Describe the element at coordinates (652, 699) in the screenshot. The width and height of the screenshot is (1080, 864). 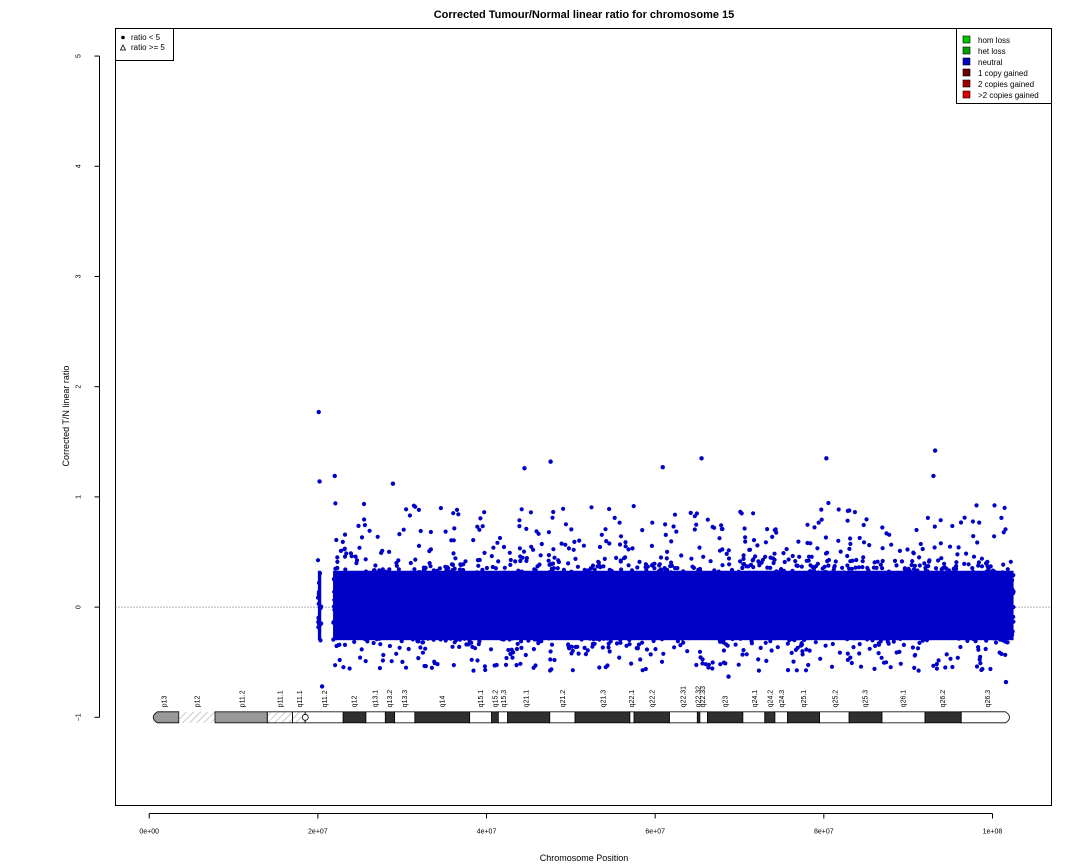
I see `ideogram-band-label: q22.2` at that location.